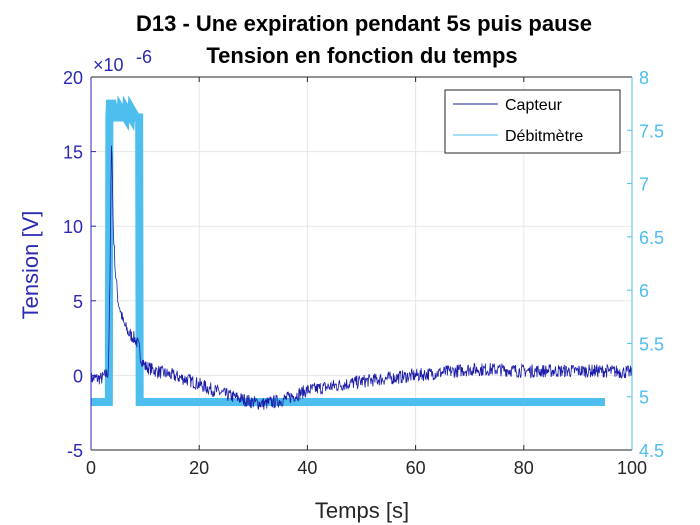 This screenshot has height=525, width=700. What do you see at coordinates (199, 468) in the screenshot?
I see `x-tick-label: 20` at bounding box center [199, 468].